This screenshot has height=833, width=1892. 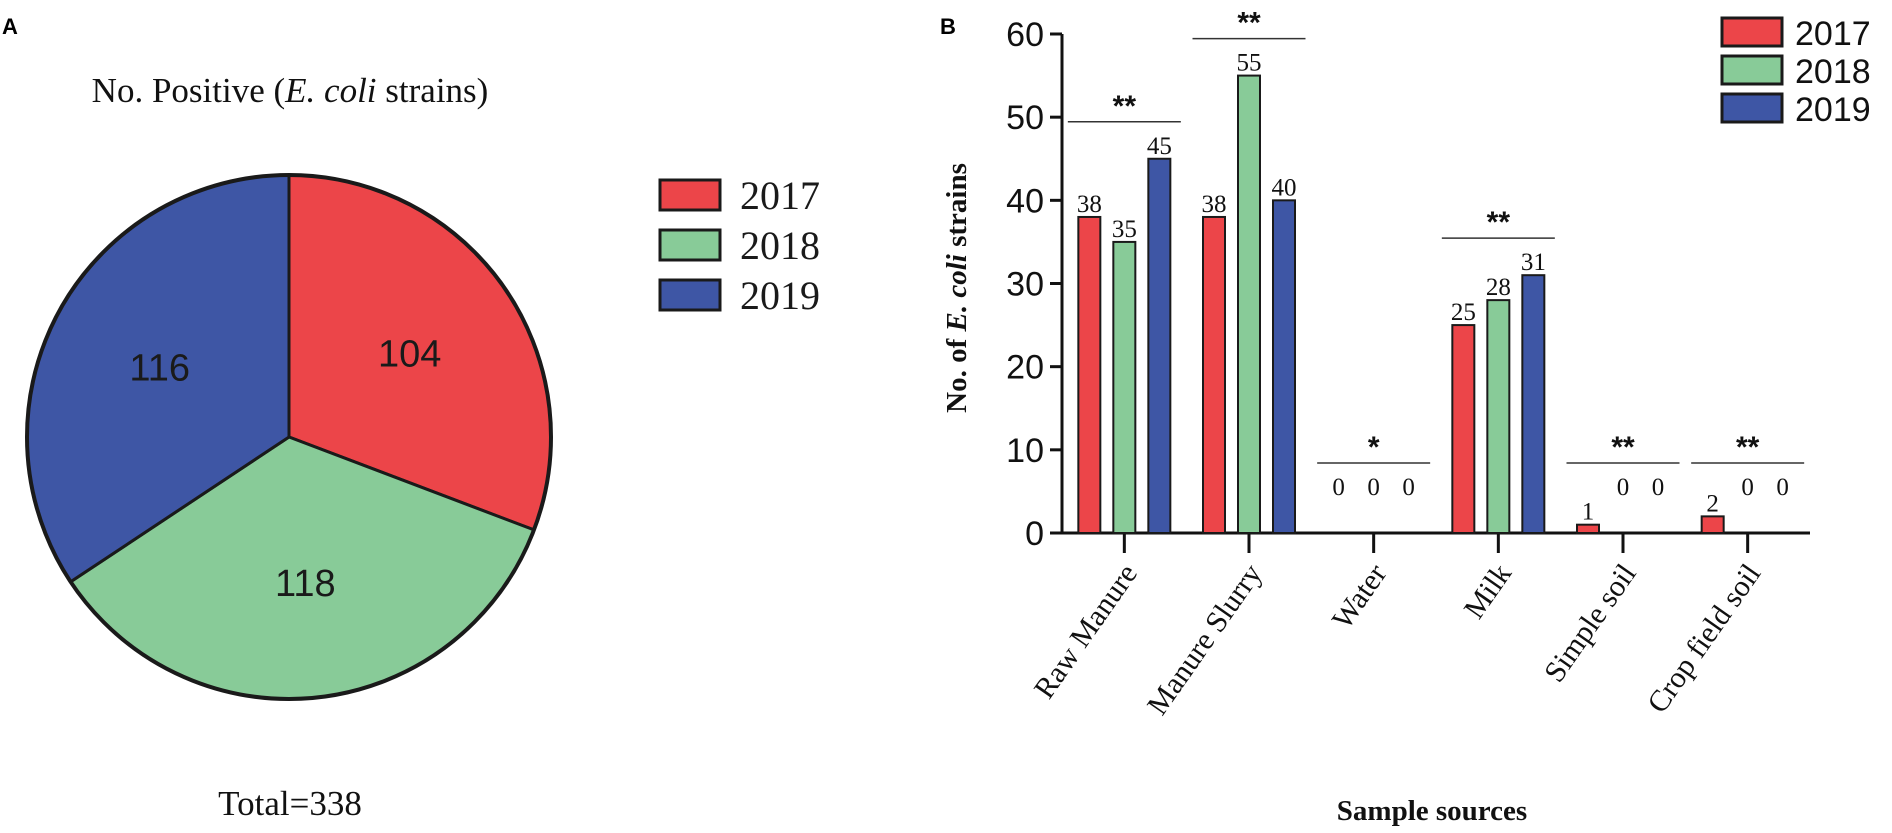 What do you see at coordinates (1374, 447) in the screenshot?
I see `significance-marker: *` at bounding box center [1374, 447].